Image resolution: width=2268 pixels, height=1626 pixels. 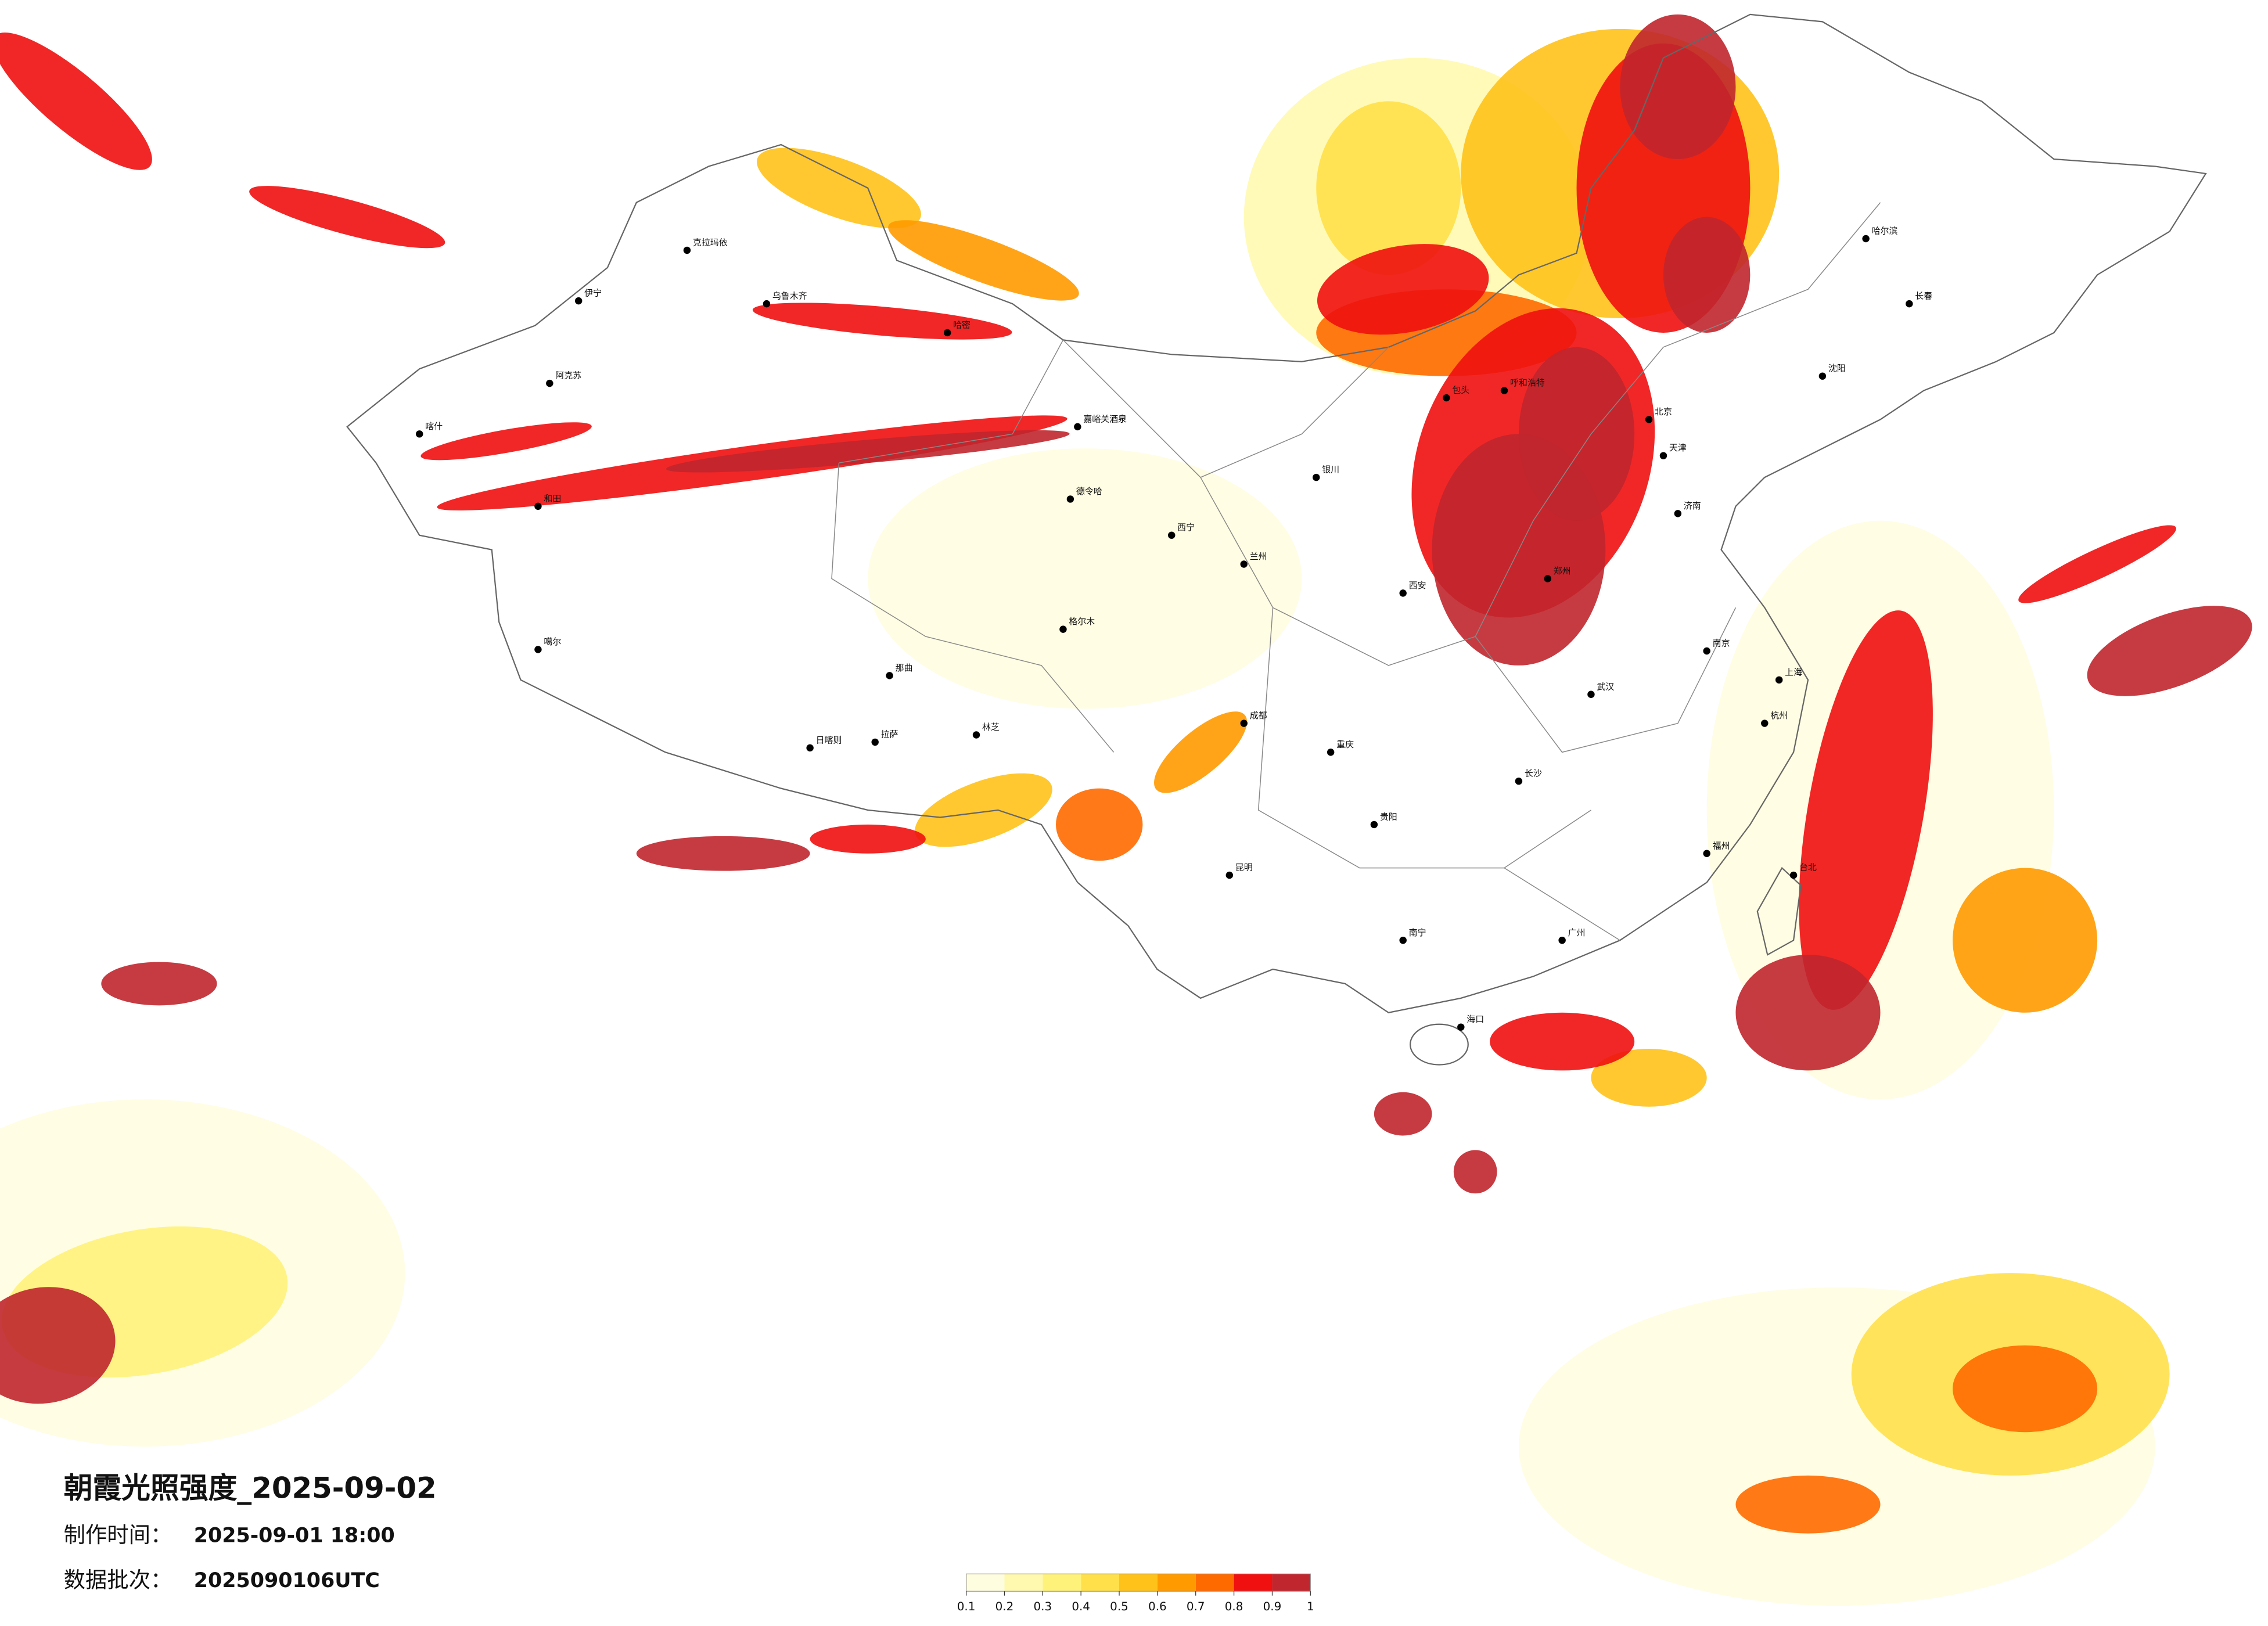 What do you see at coordinates (118, 1535) in the screenshot?
I see `info-label: 制作时间：` at bounding box center [118, 1535].